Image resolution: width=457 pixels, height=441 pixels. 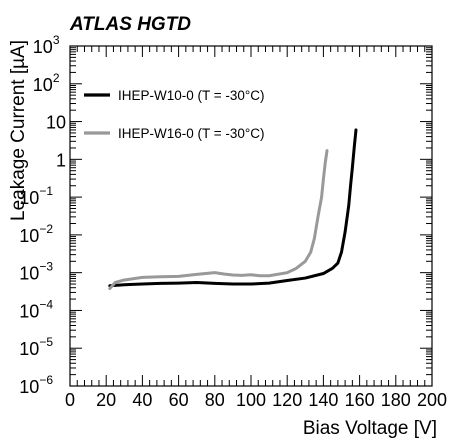 I want to click on x-tick-label: 20, so click(x=106, y=400).